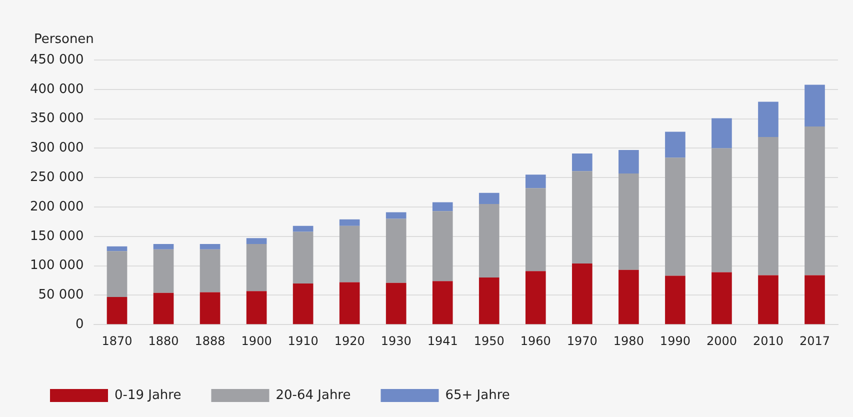 The height and width of the screenshot is (417, 853). Describe the element at coordinates (163, 341) in the screenshot. I see `x-tick-label: 1880` at that location.